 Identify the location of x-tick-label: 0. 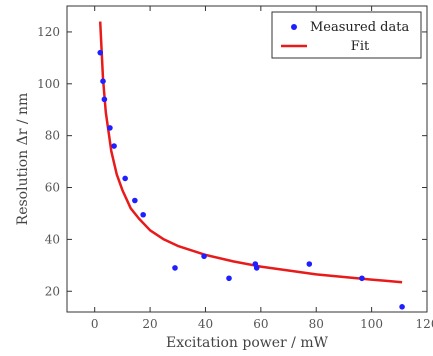
(95, 324).